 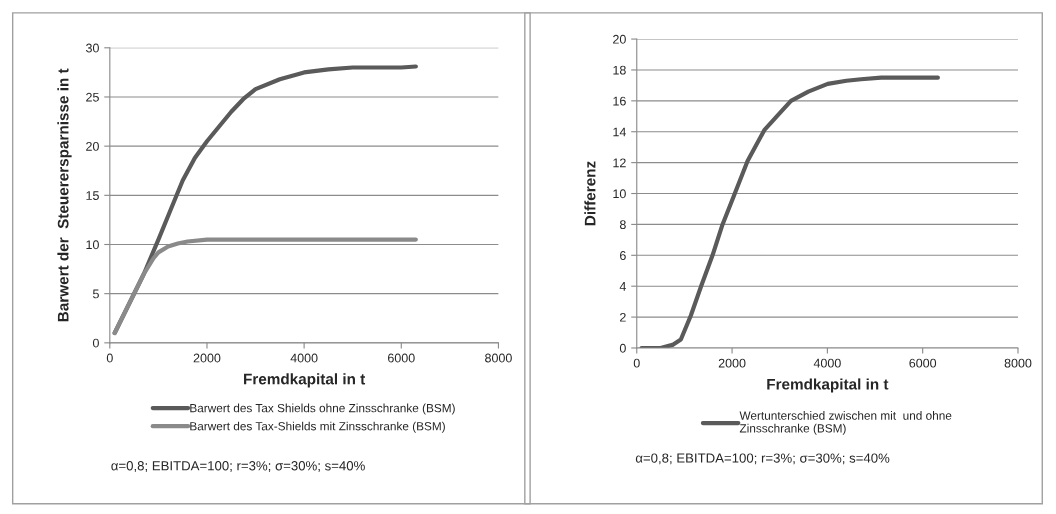 What do you see at coordinates (622, 225) in the screenshot?
I see `y-tick-label: 8` at bounding box center [622, 225].